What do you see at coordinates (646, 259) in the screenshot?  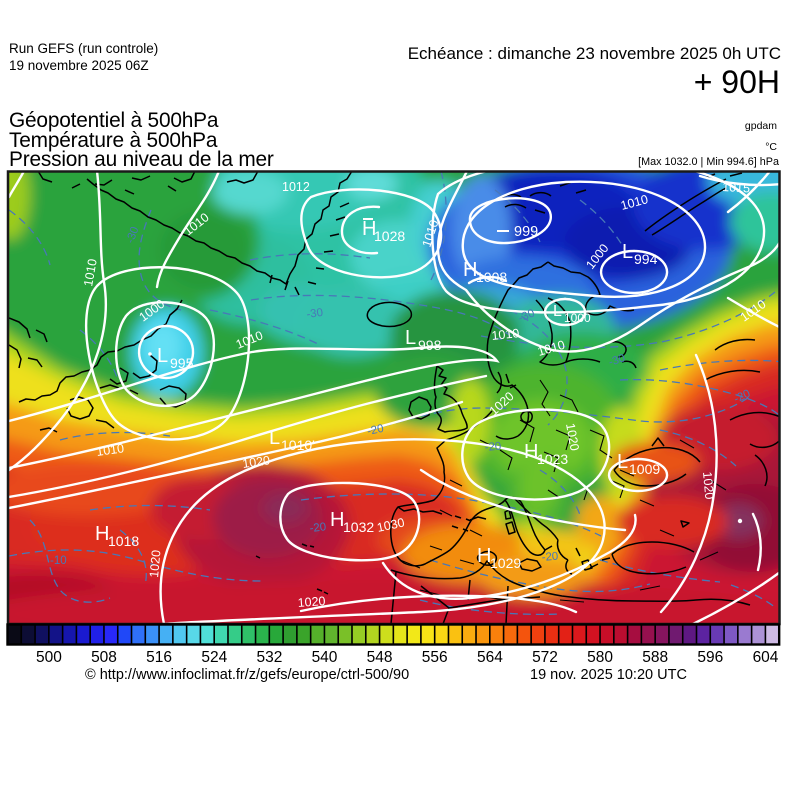 I see `svg-text: 994` at bounding box center [646, 259].